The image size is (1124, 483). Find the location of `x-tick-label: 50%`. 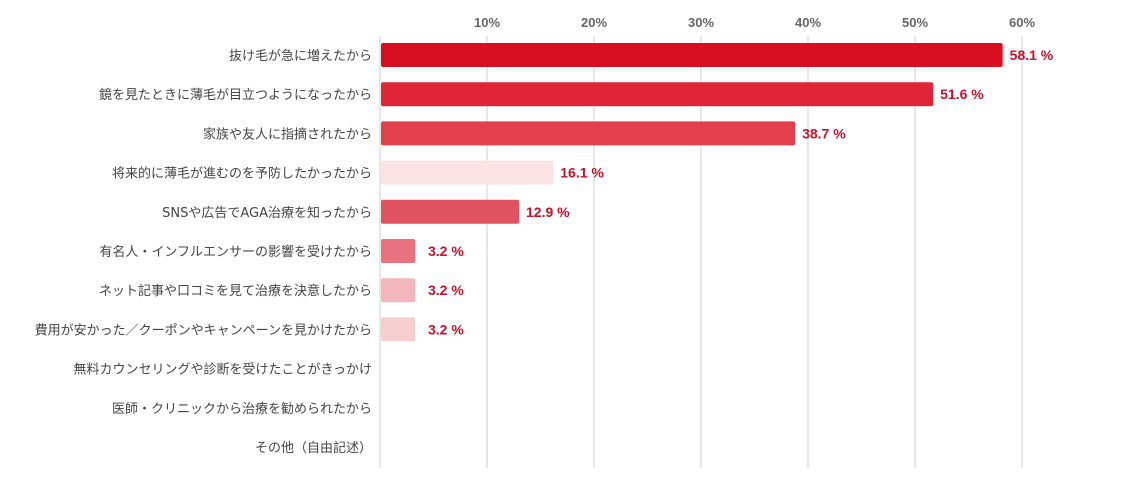

x-tick-label: 50% is located at coordinates (915, 22).